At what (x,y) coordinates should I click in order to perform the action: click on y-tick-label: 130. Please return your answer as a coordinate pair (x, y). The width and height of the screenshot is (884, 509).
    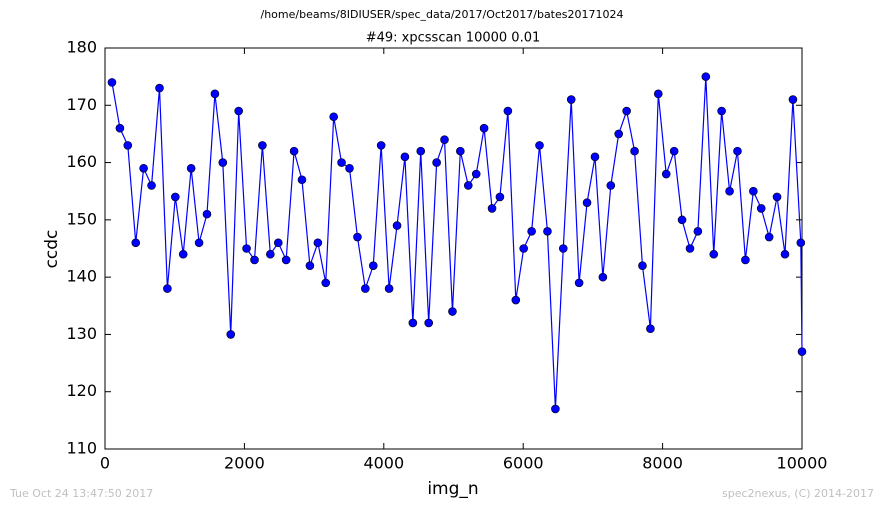
    Looking at the image, I should click on (81, 333).